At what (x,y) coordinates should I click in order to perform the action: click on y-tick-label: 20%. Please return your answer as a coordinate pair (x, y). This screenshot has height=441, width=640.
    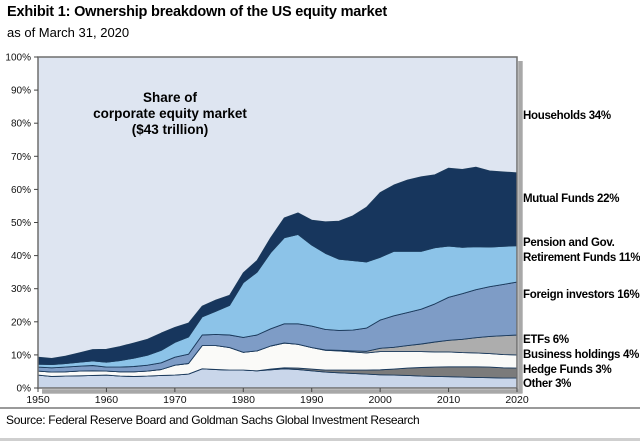
    Looking at the image, I should click on (21, 322).